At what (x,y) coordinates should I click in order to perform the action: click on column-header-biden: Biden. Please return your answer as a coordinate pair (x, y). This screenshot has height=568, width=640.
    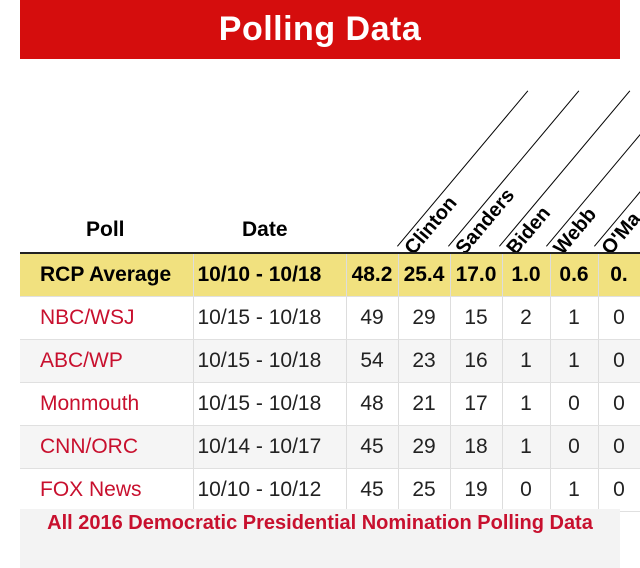
    Looking at the image, I should click on (569, 175).